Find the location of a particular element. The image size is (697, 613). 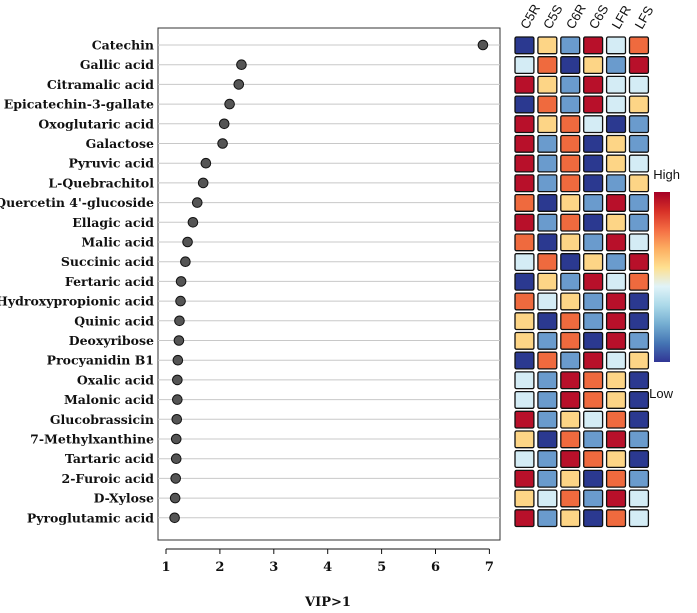

metabolite-label: D-Xylose is located at coordinates (124, 498).